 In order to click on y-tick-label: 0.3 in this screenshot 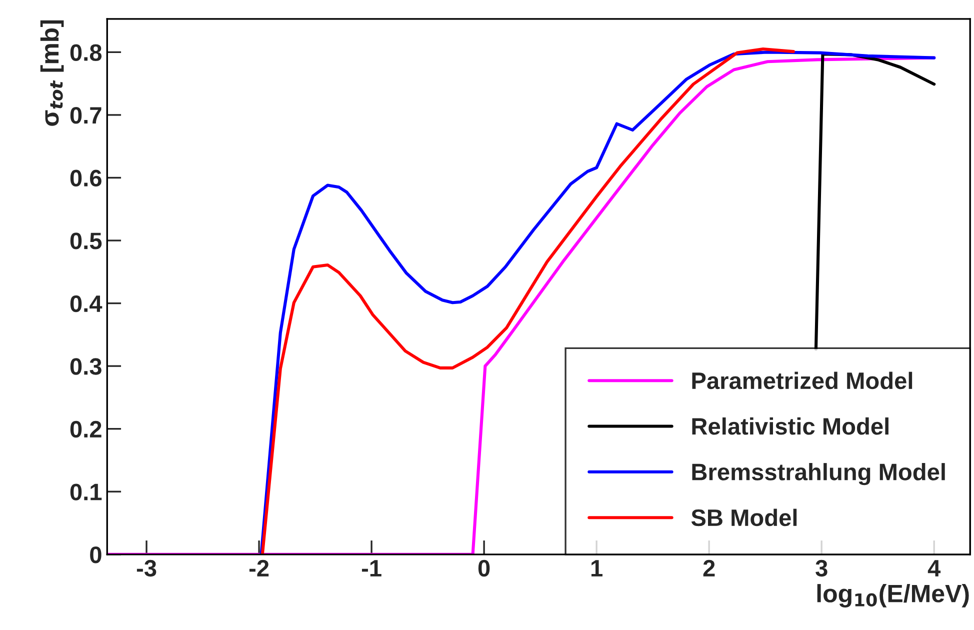, I will do `click(86, 366)`.